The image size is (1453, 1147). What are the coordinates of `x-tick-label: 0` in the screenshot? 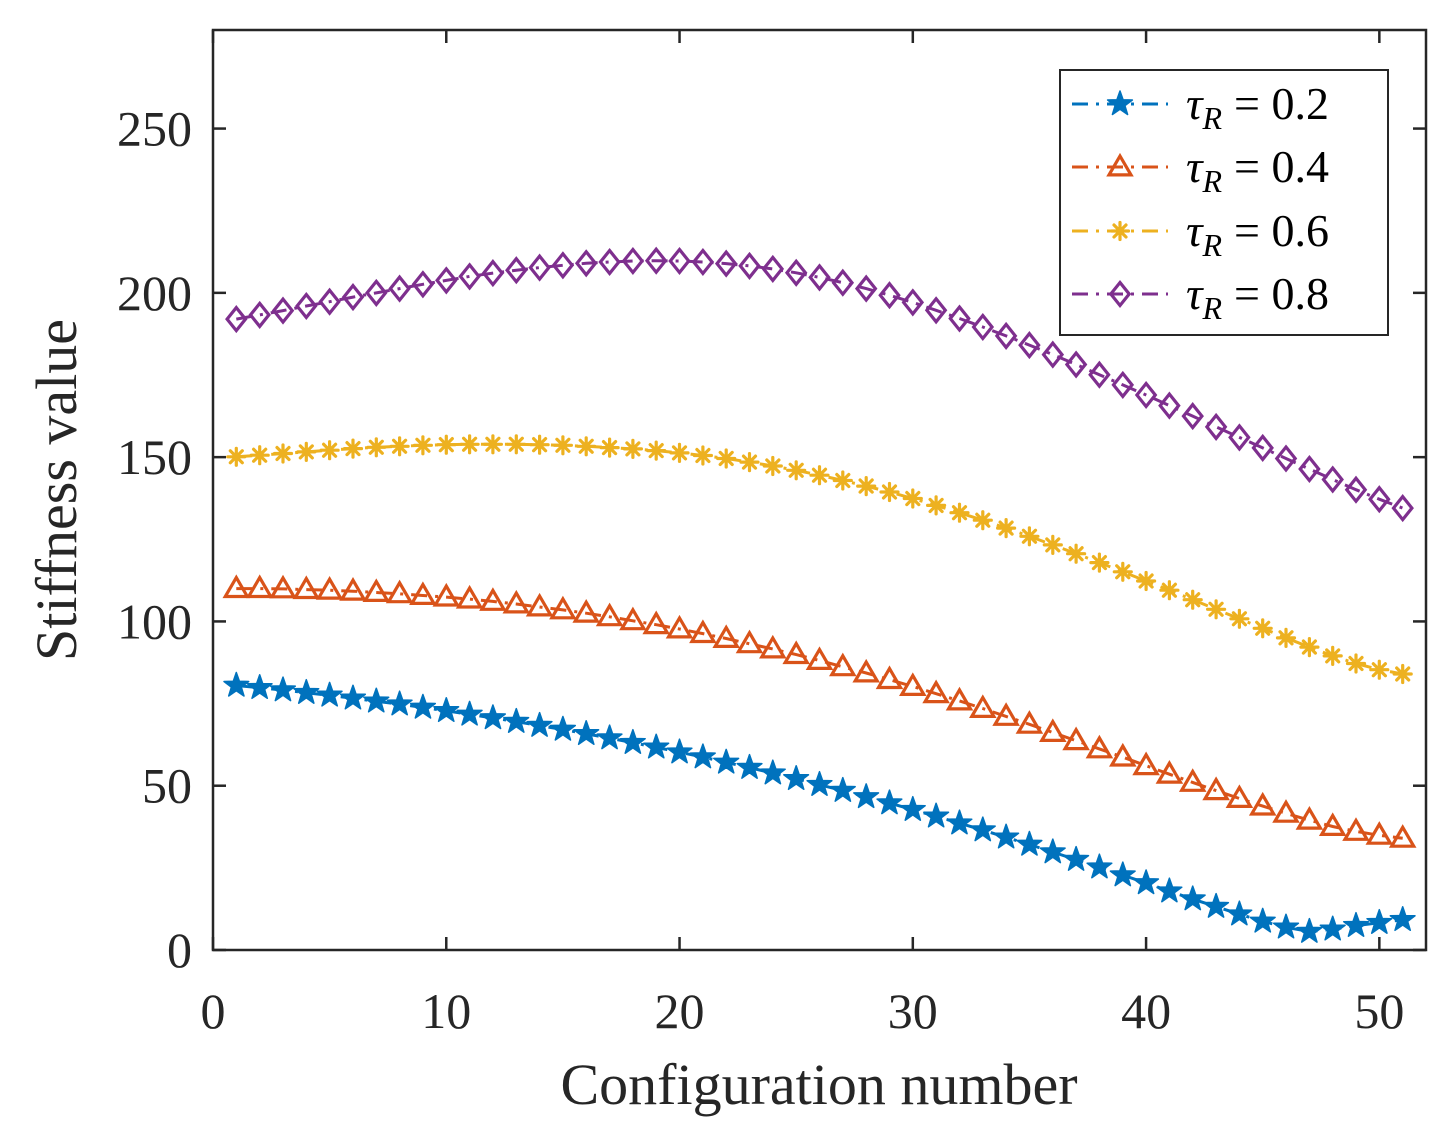 It's located at (213, 1011).